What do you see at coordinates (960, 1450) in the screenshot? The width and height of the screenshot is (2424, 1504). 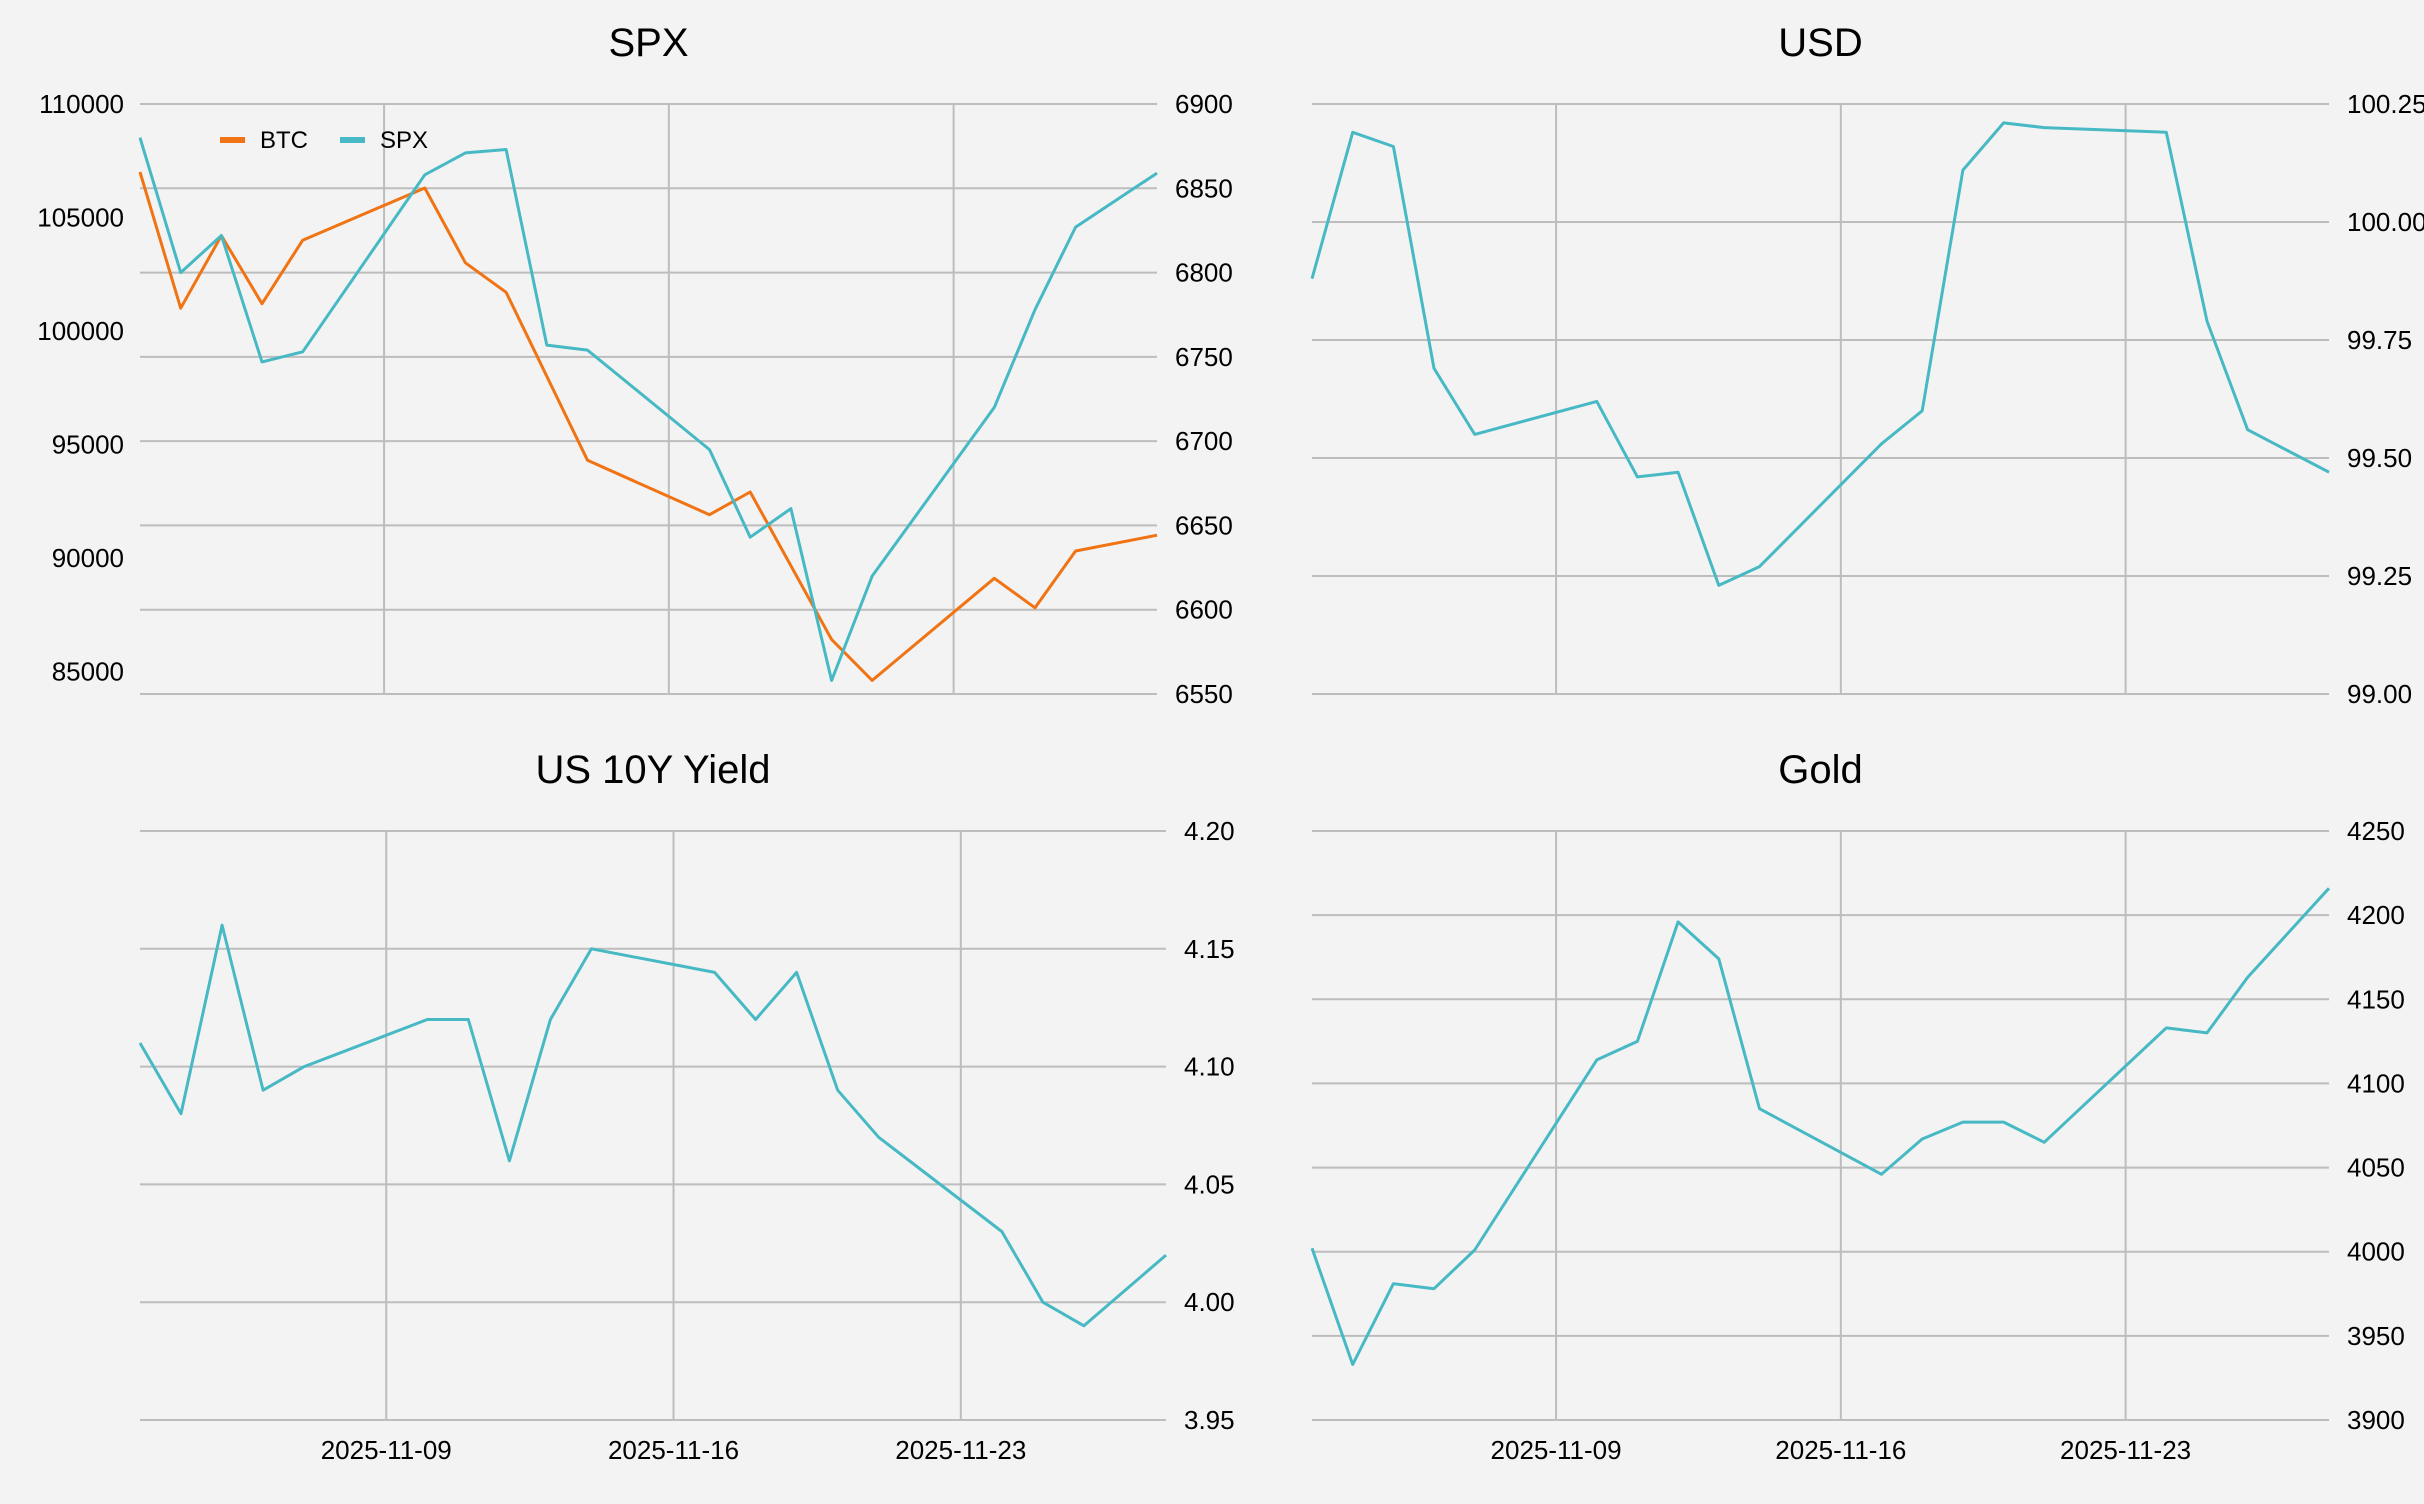 I see `us10y-x-tick-label: 2025-11-23` at bounding box center [960, 1450].